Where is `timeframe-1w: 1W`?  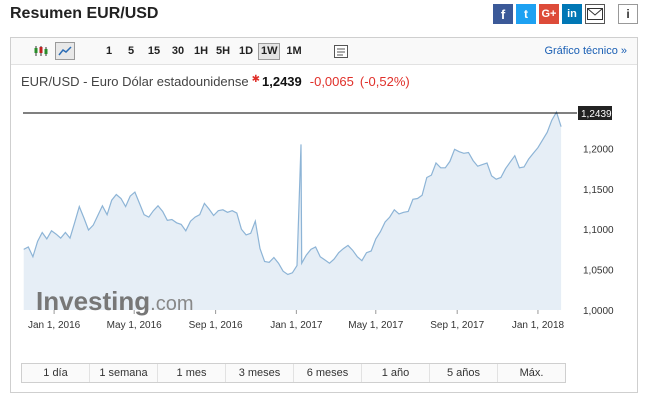
timeframe-1w: 1W is located at coordinates (269, 51).